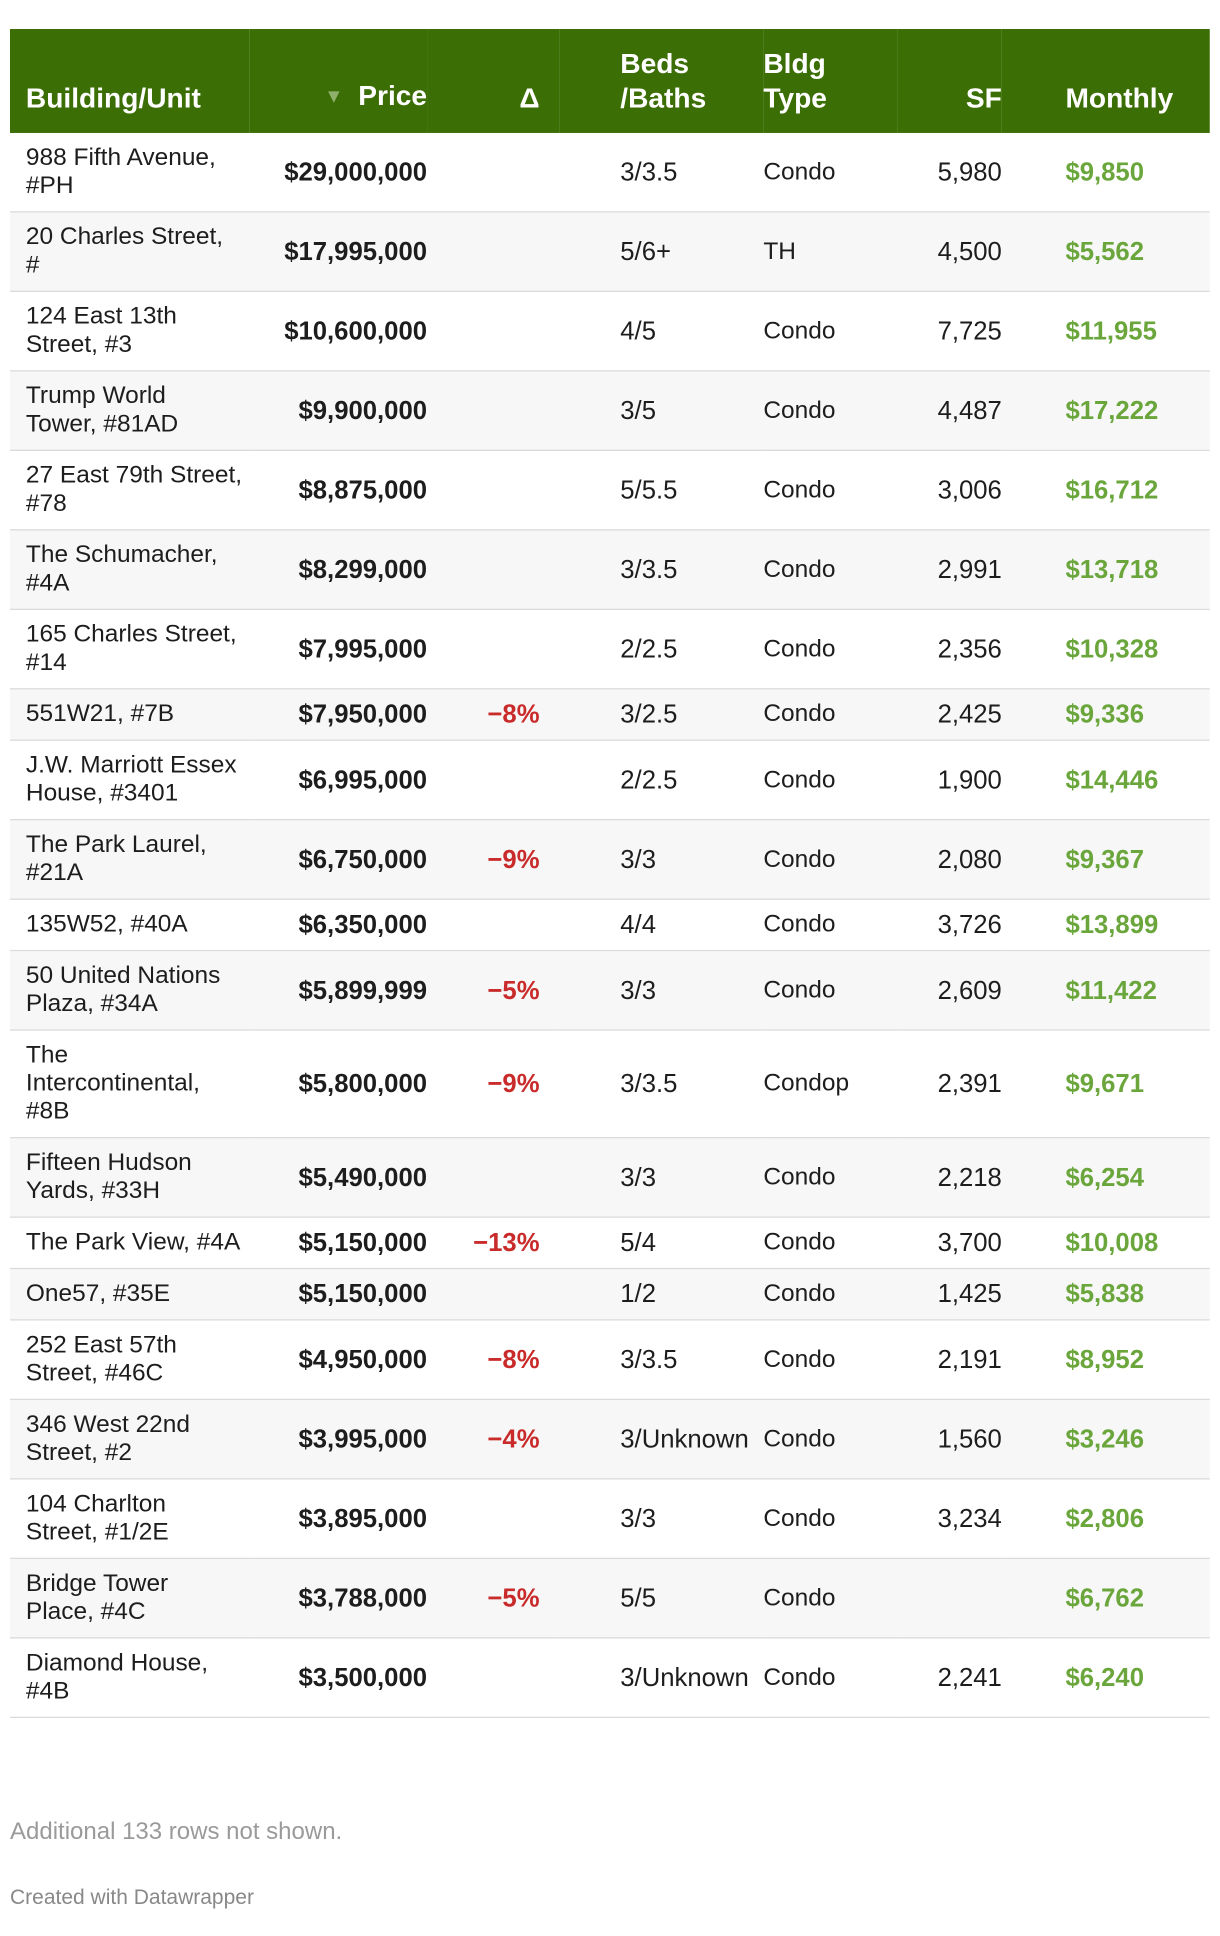  Describe the element at coordinates (949, 1439) in the screenshot. I see `cell-sf: 1,560` at that location.